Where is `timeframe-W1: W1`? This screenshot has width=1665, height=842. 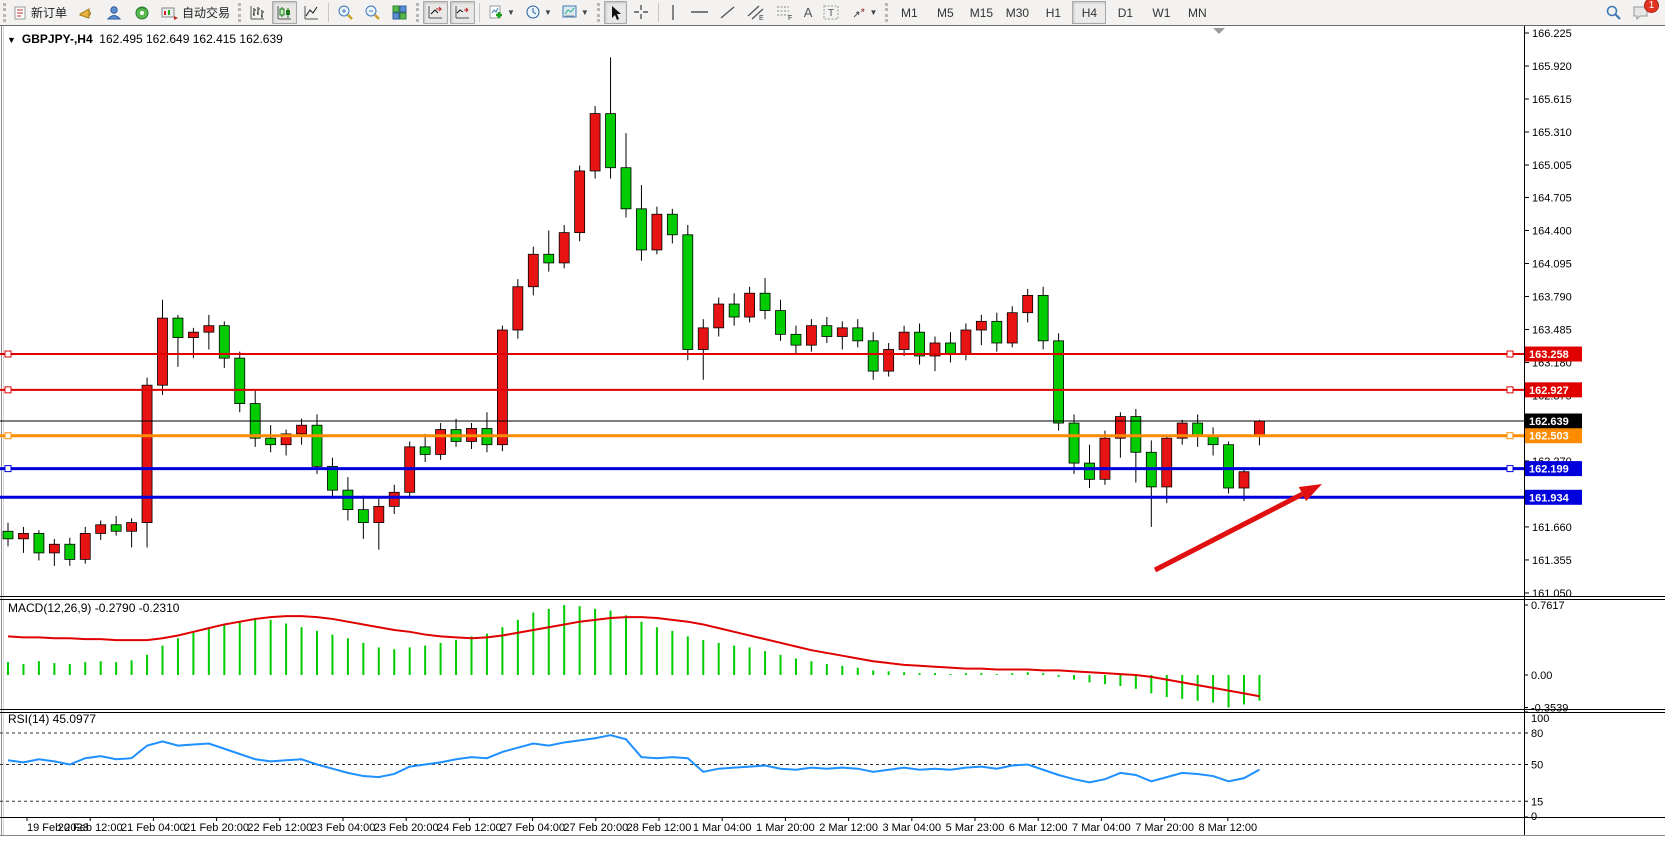
timeframe-W1: W1 is located at coordinates (1161, 12).